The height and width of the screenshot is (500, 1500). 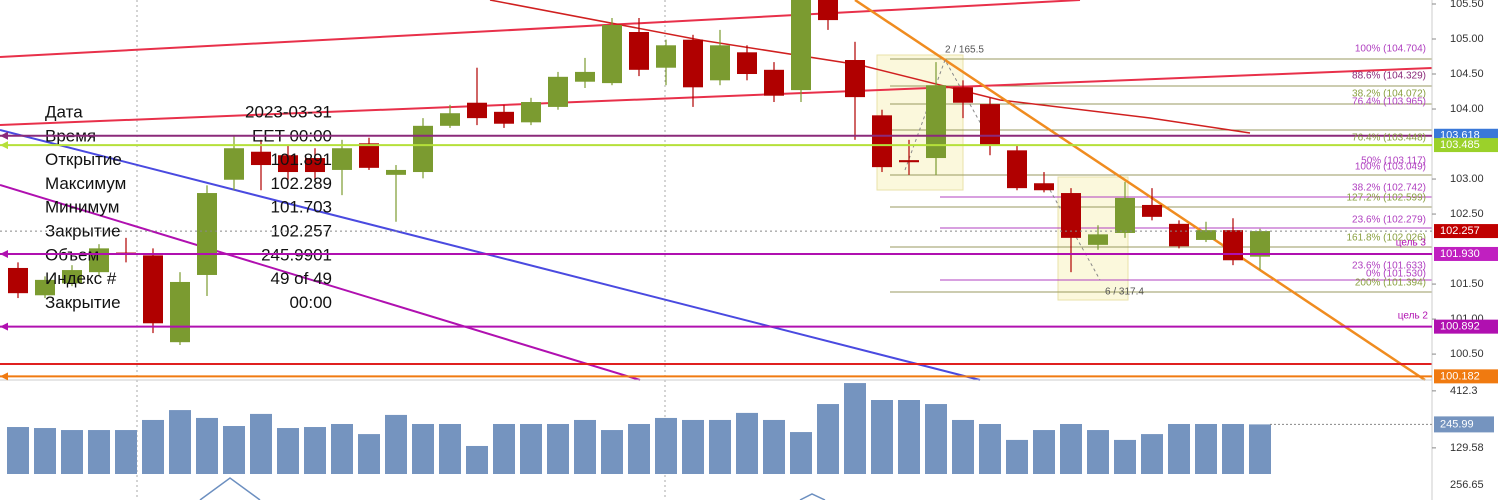 What do you see at coordinates (85, 183) in the screenshot?
I see `info-label: Максимум` at bounding box center [85, 183].